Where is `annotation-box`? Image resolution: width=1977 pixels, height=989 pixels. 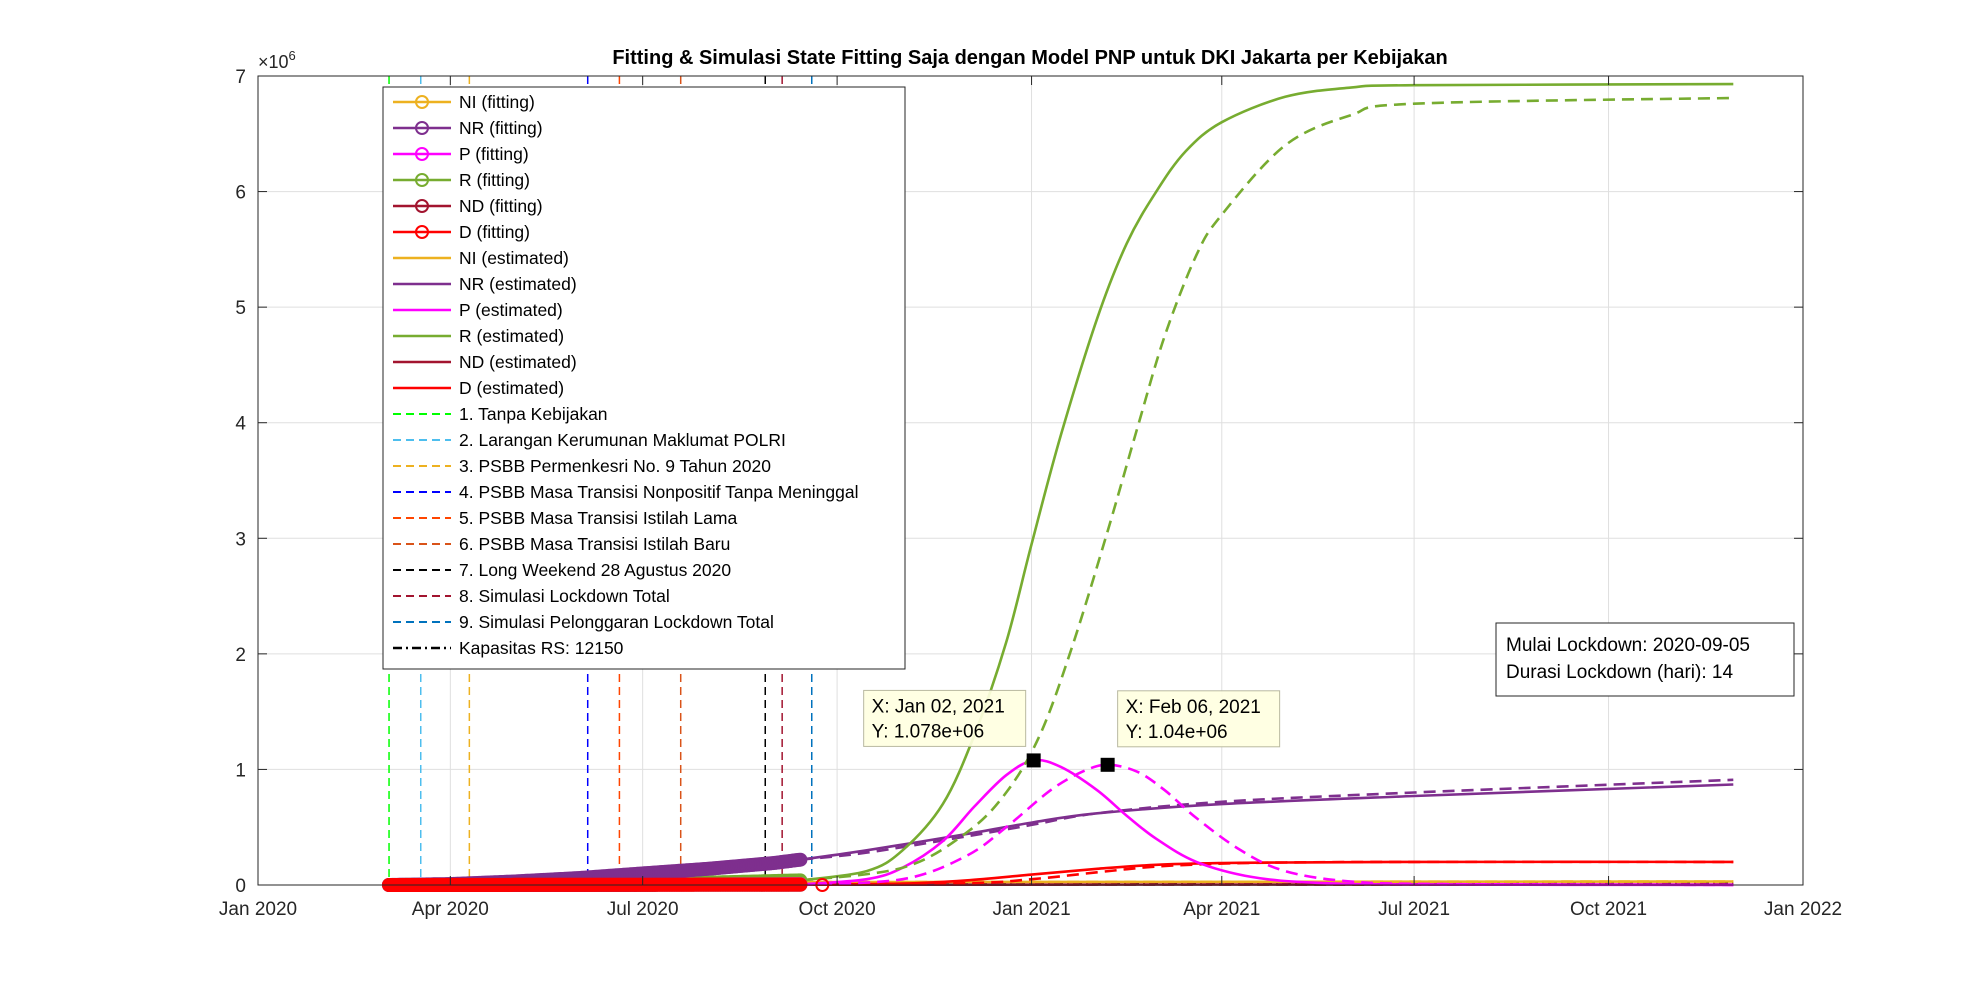
annotation-box is located at coordinates (1645, 659).